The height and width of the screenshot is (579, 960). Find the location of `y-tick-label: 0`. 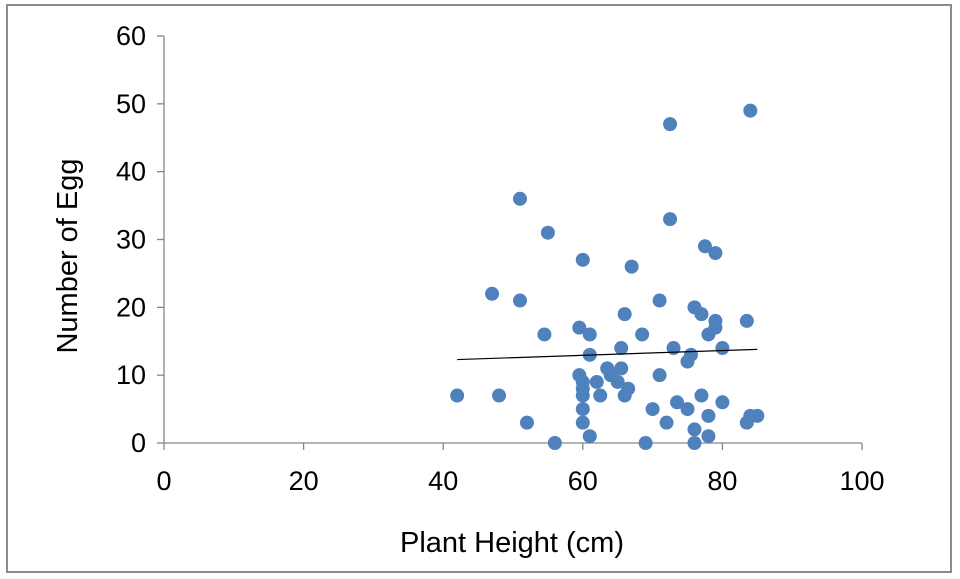

y-tick-label: 0 is located at coordinates (138, 443).